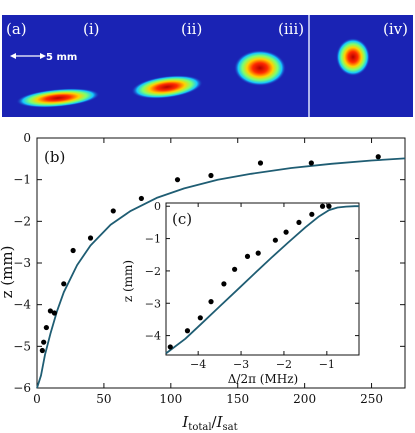 The image size is (415, 433). What do you see at coordinates (249, 276) in the screenshot?
I see `plot-c-data-points` at bounding box center [249, 276].